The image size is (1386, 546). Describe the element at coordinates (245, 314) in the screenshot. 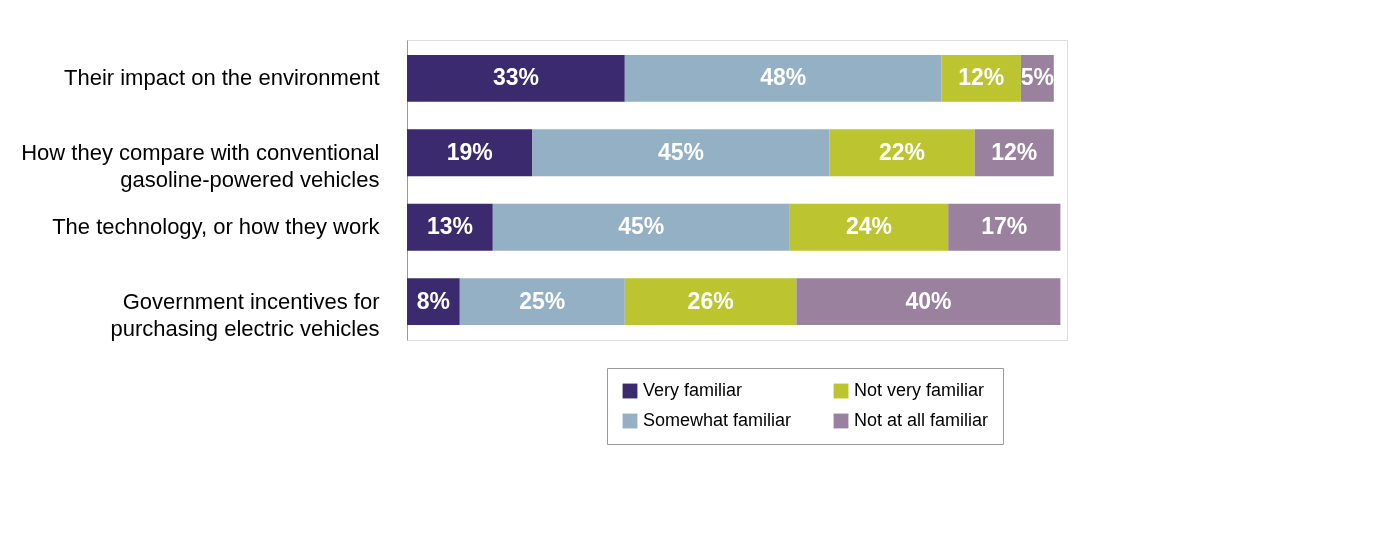

I see `y-tick-label: Government incentives for purchasing electric vehicles` at that location.